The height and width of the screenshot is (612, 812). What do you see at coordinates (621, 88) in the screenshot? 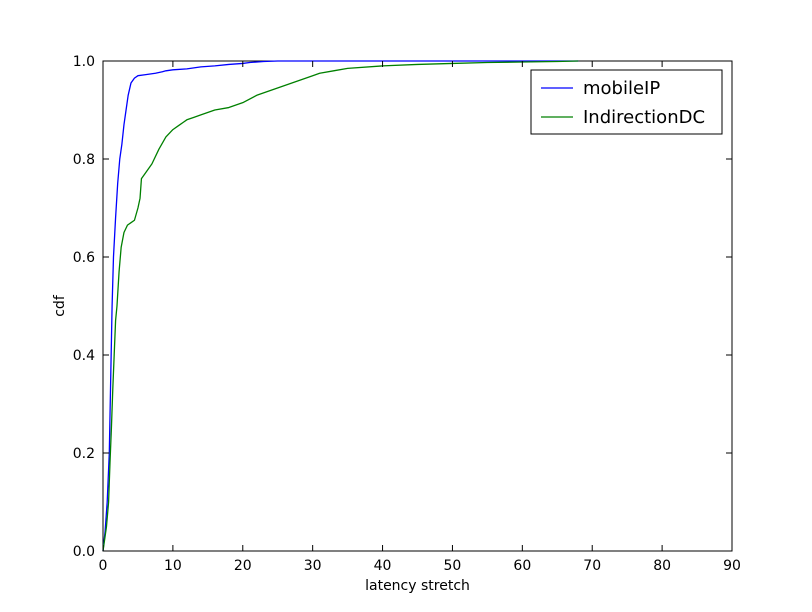
I see `legend-label-mobileIP: mobileIP` at bounding box center [621, 88].